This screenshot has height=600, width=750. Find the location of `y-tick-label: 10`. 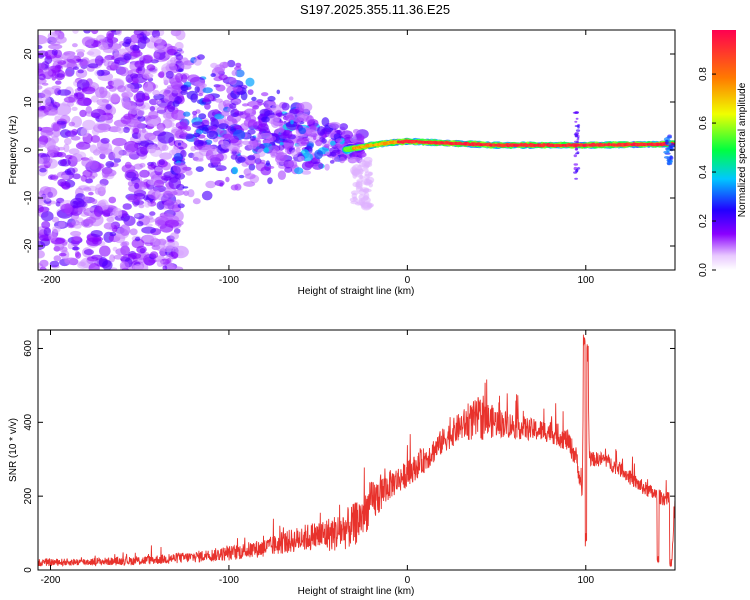

y-tick-label: 10 is located at coordinates (28, 102).